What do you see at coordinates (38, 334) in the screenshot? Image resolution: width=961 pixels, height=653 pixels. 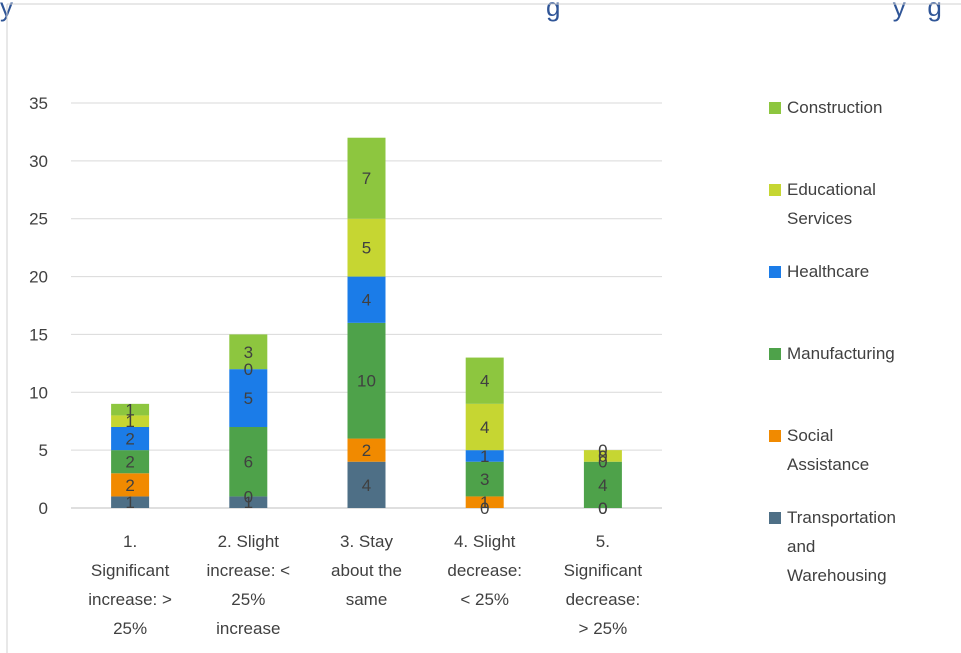 I see `y-tick-label: 15` at bounding box center [38, 334].